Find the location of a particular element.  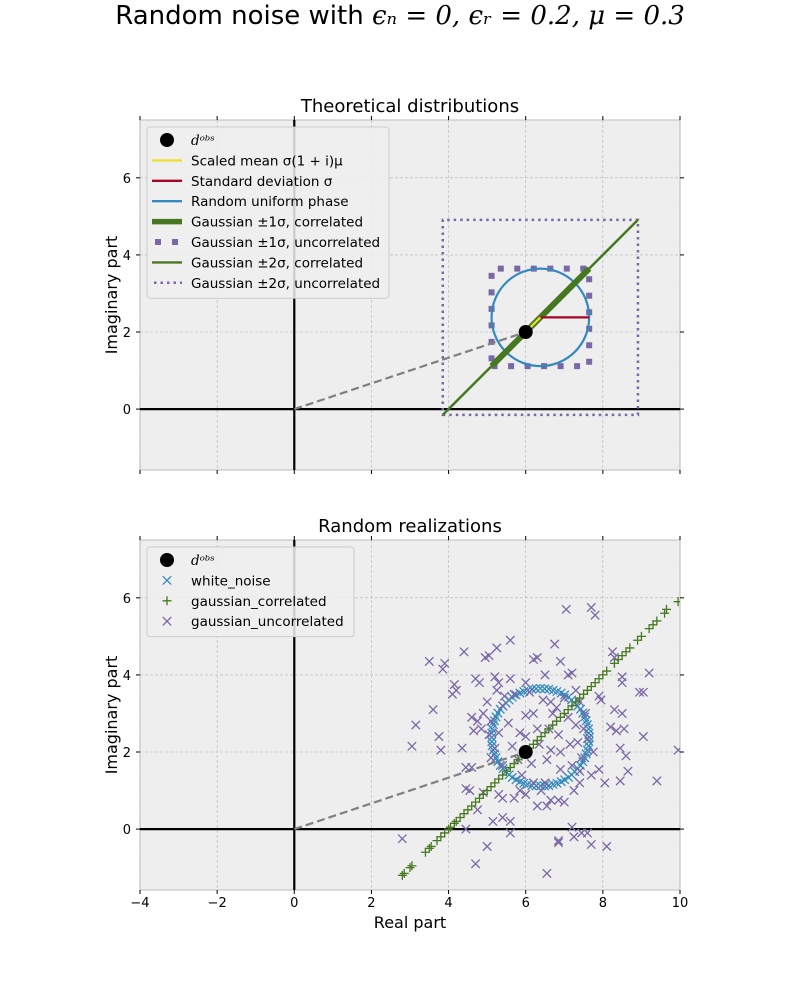

d-obs-marker is located at coordinates (525, 332).